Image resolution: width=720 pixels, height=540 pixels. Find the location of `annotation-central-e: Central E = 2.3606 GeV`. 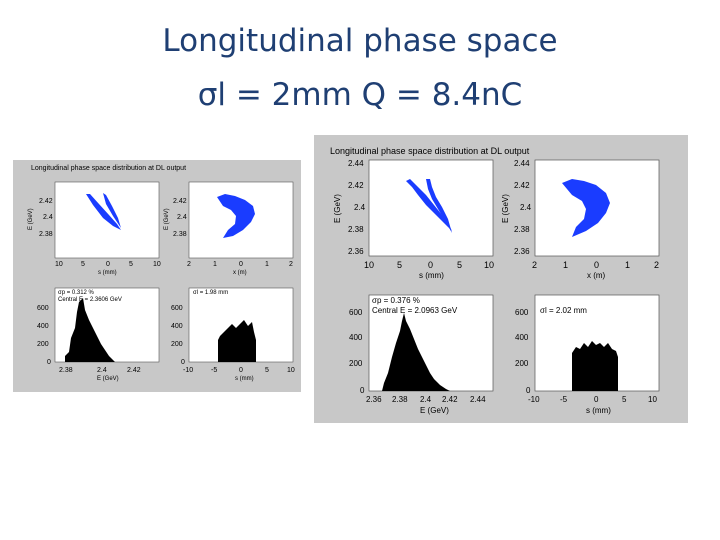

annotation-central-e: Central E = 2.3606 GeV is located at coordinates (90, 300).